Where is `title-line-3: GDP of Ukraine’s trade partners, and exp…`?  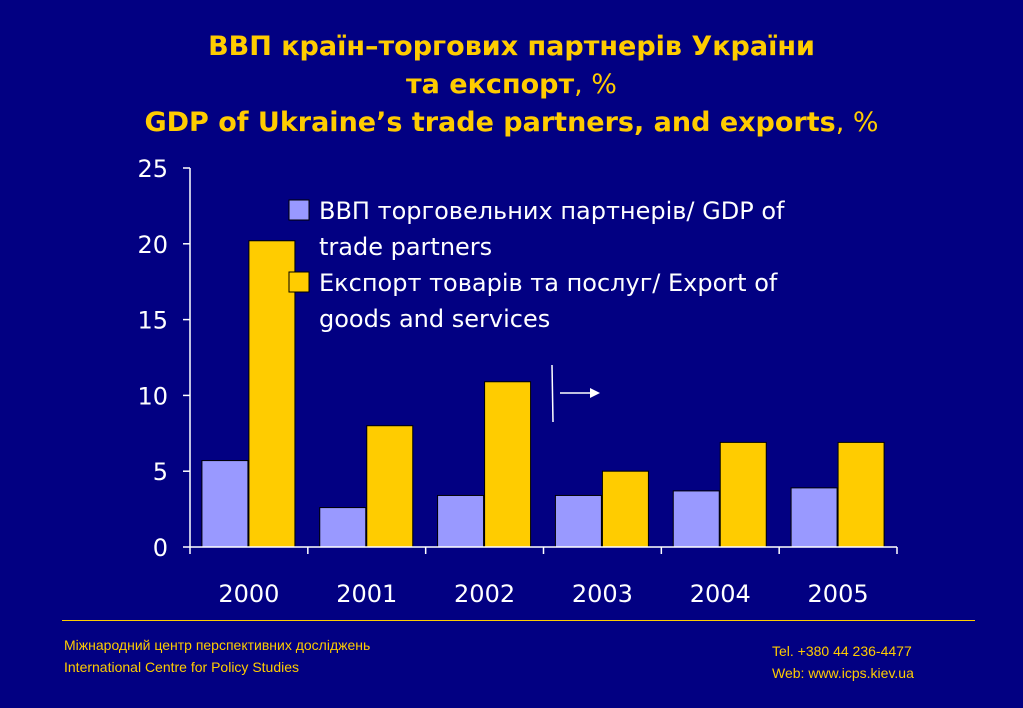
title-line-3: GDP of Ukraine’s trade partners, and exp… is located at coordinates (511, 123).